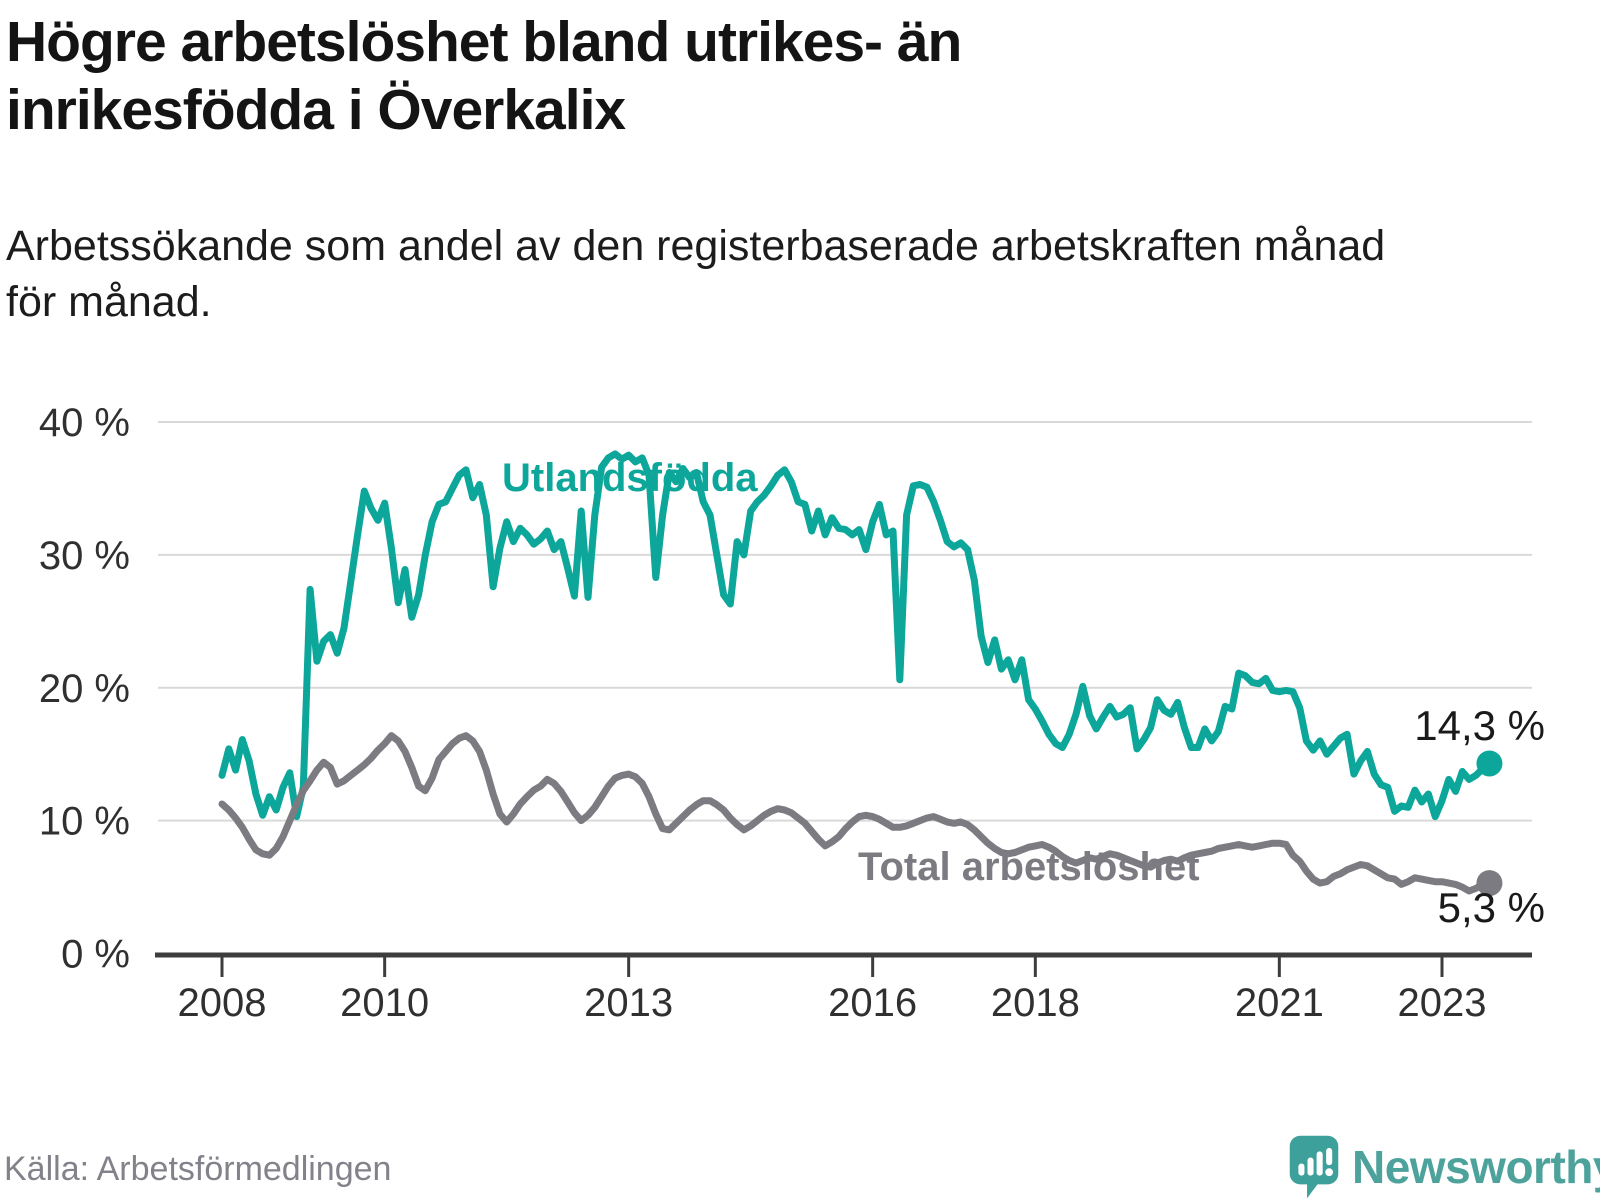  I want to click on title-line-2: inrikesfödda i Överkalix, so click(316, 110).